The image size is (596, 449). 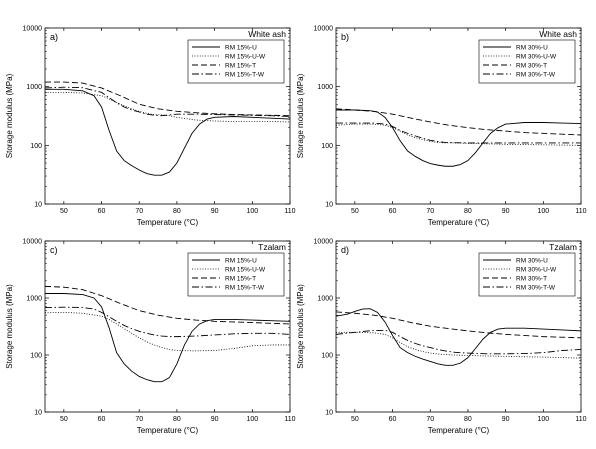 What do you see at coordinates (345, 250) in the screenshot?
I see `panel-label: d)` at bounding box center [345, 250].